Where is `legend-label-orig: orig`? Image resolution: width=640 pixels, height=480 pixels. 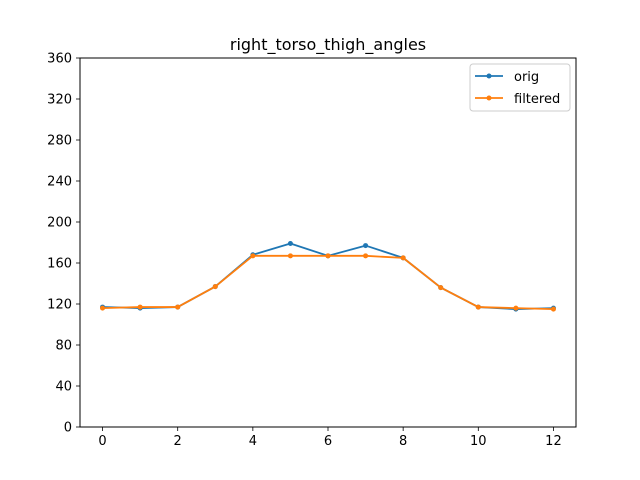 legend-label-orig: orig is located at coordinates (526, 77).